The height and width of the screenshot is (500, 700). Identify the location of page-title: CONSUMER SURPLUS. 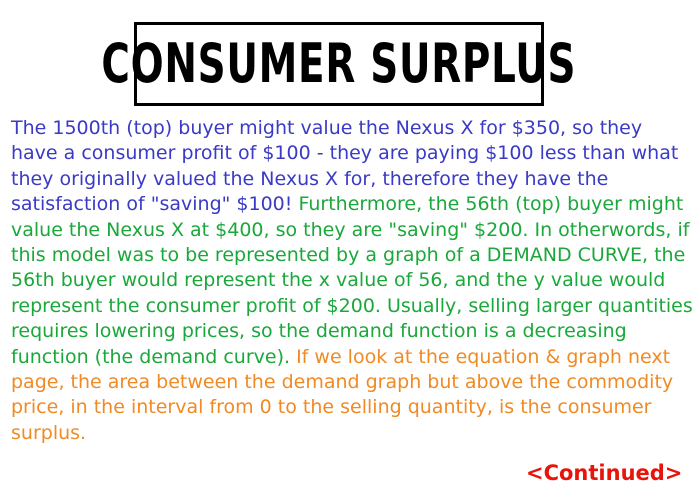
(339, 63).